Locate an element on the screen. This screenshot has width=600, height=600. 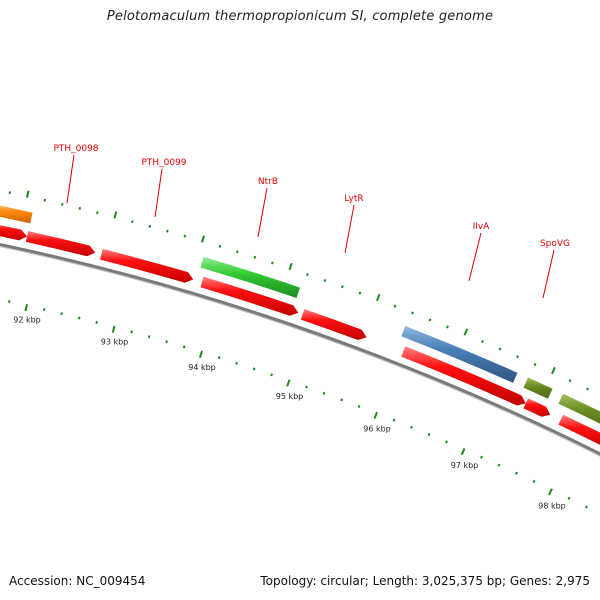
gene-label: PTH_0099 is located at coordinates (163, 163).